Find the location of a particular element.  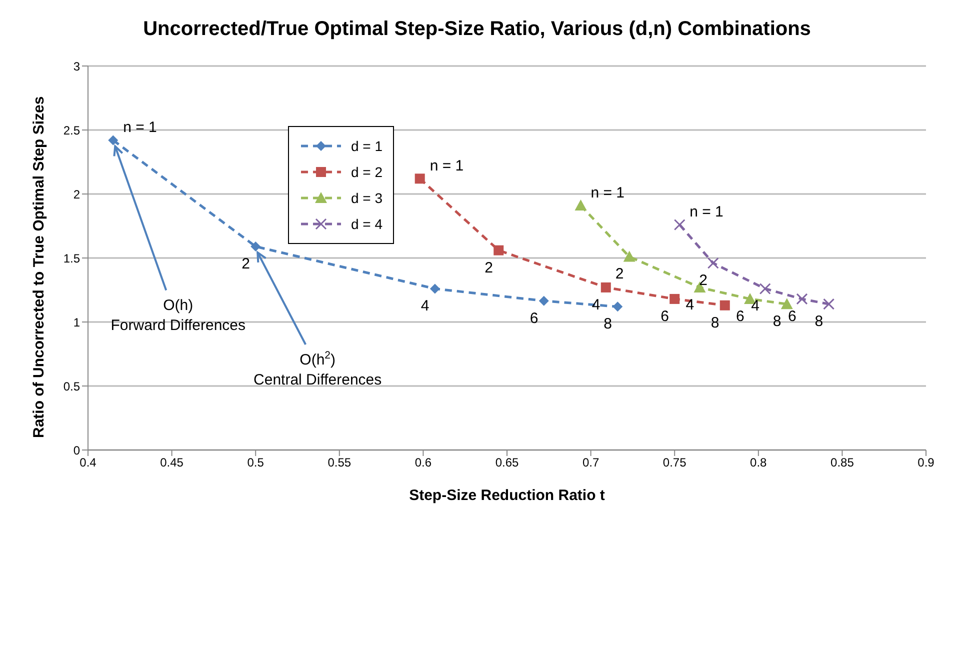

y-tick-label: 1.5 is located at coordinates (71, 258).